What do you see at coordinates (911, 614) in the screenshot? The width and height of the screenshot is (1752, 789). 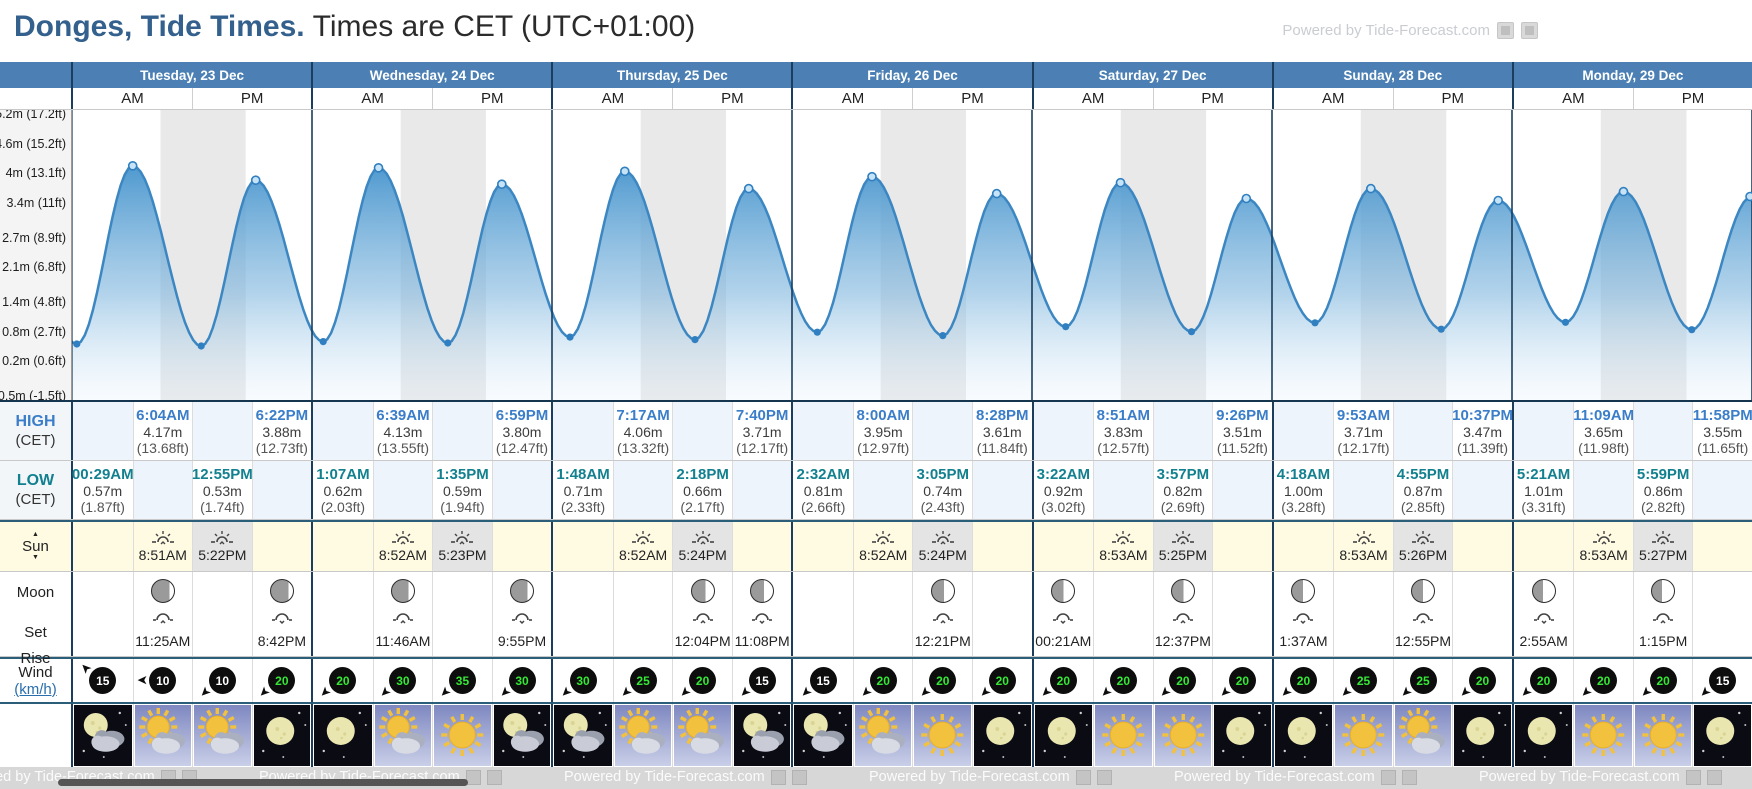 I see `moon-day-3: 12:21PM` at bounding box center [911, 614].